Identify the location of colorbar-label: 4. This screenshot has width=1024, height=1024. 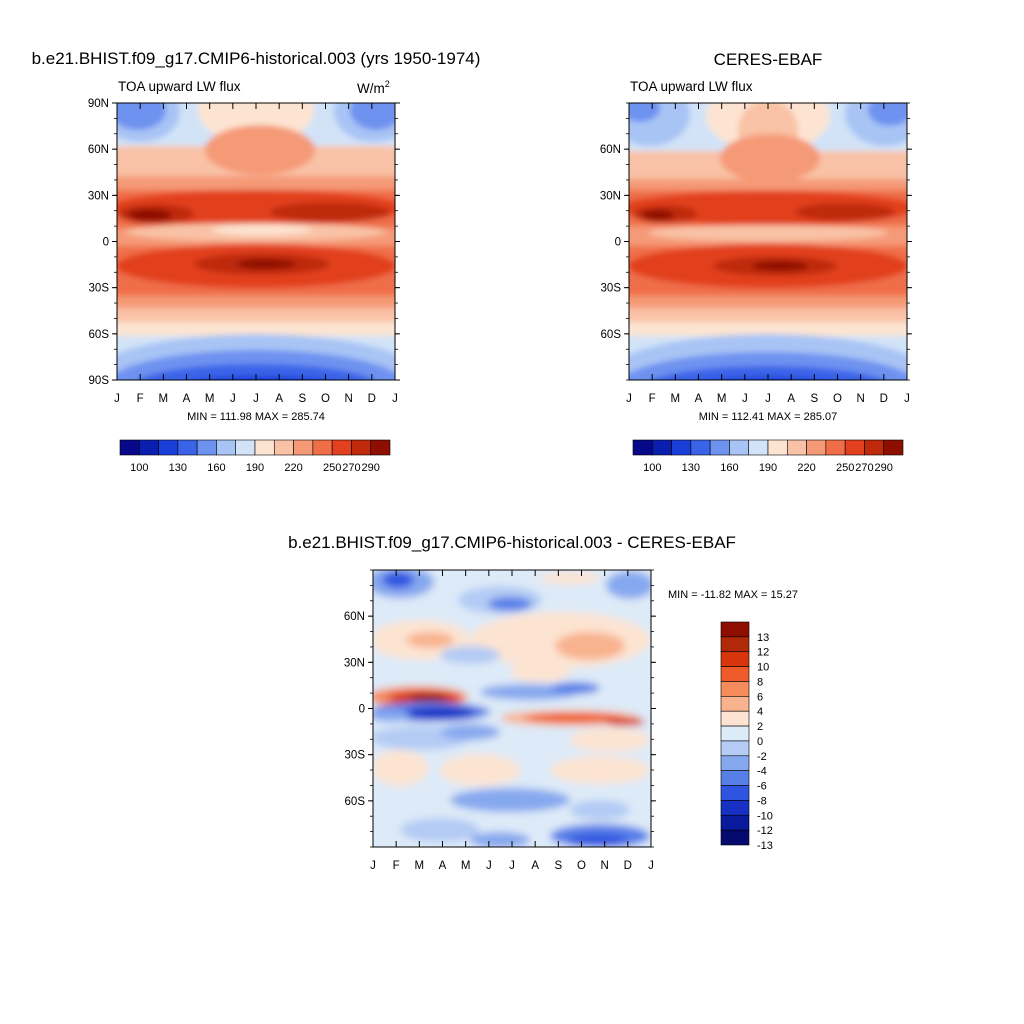
(760, 712).